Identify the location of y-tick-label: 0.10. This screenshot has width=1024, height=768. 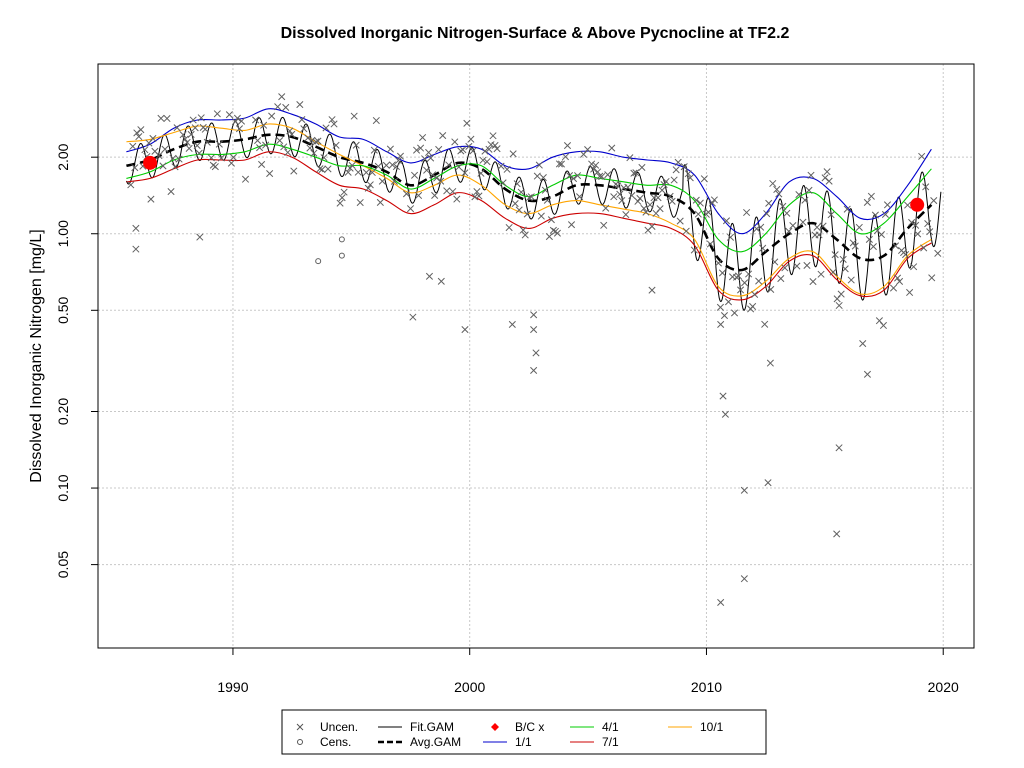
(63, 487).